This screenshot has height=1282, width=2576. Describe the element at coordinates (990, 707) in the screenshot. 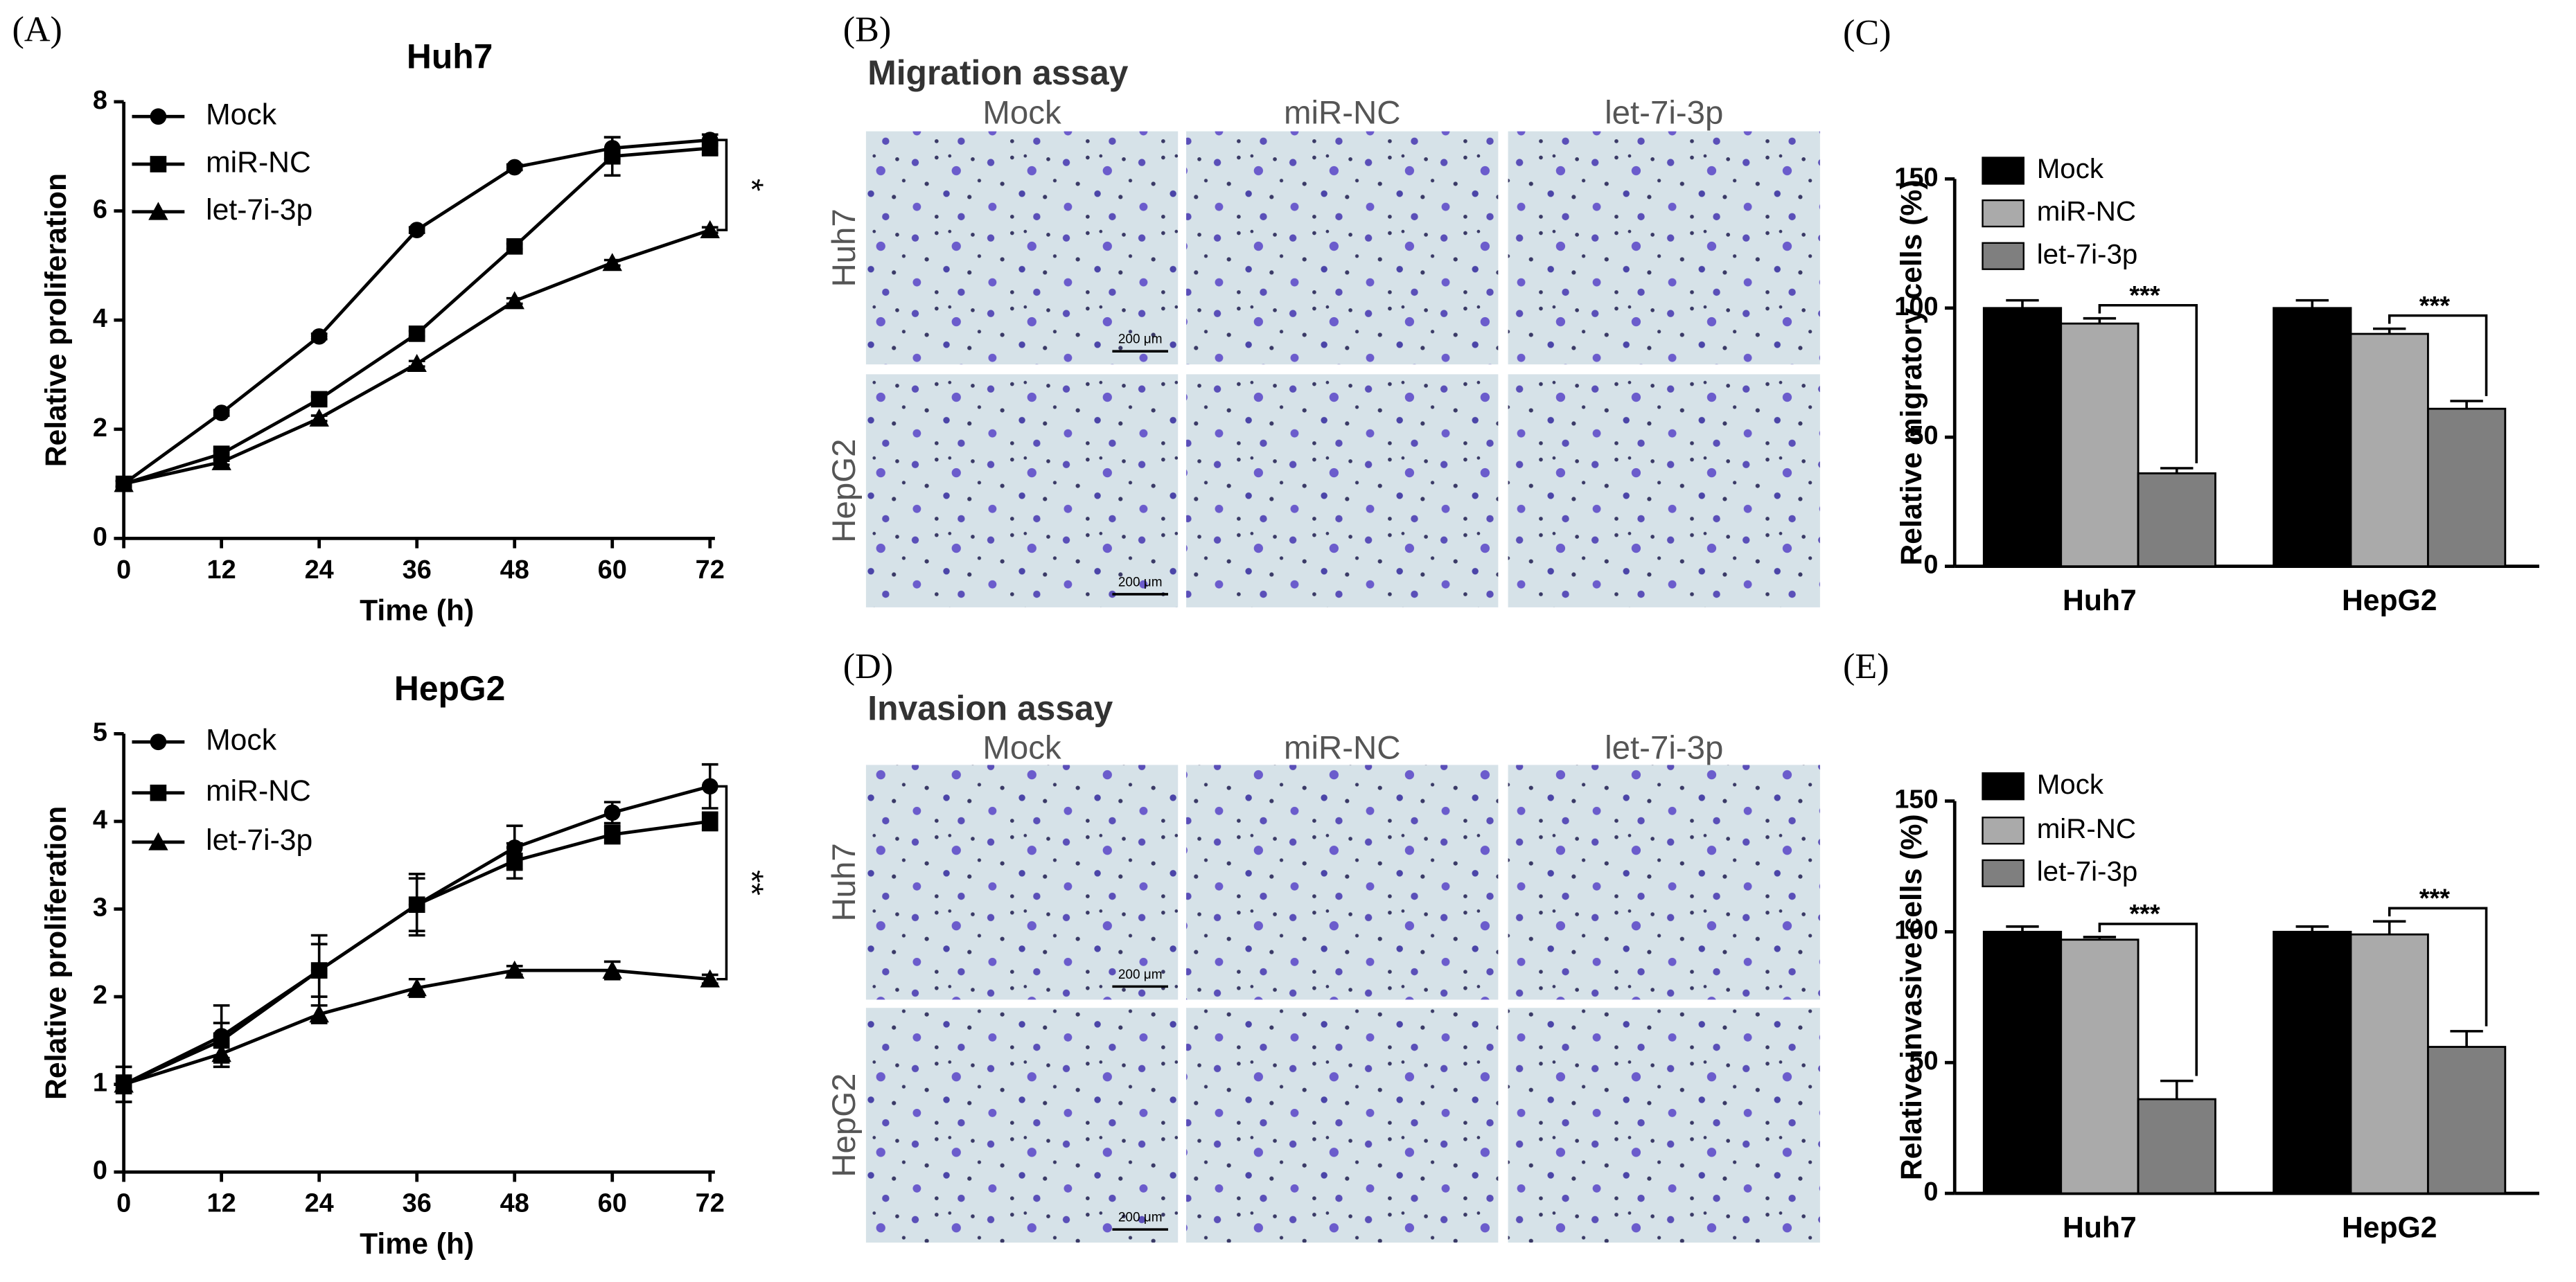

I see `assay-title: Invasion assay` at that location.